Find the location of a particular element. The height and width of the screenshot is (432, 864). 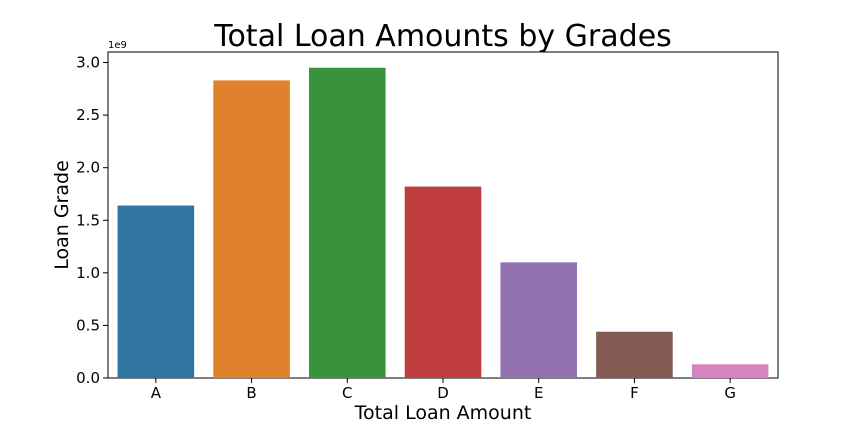

y-tick-label: 3.0 is located at coordinates (88, 63).